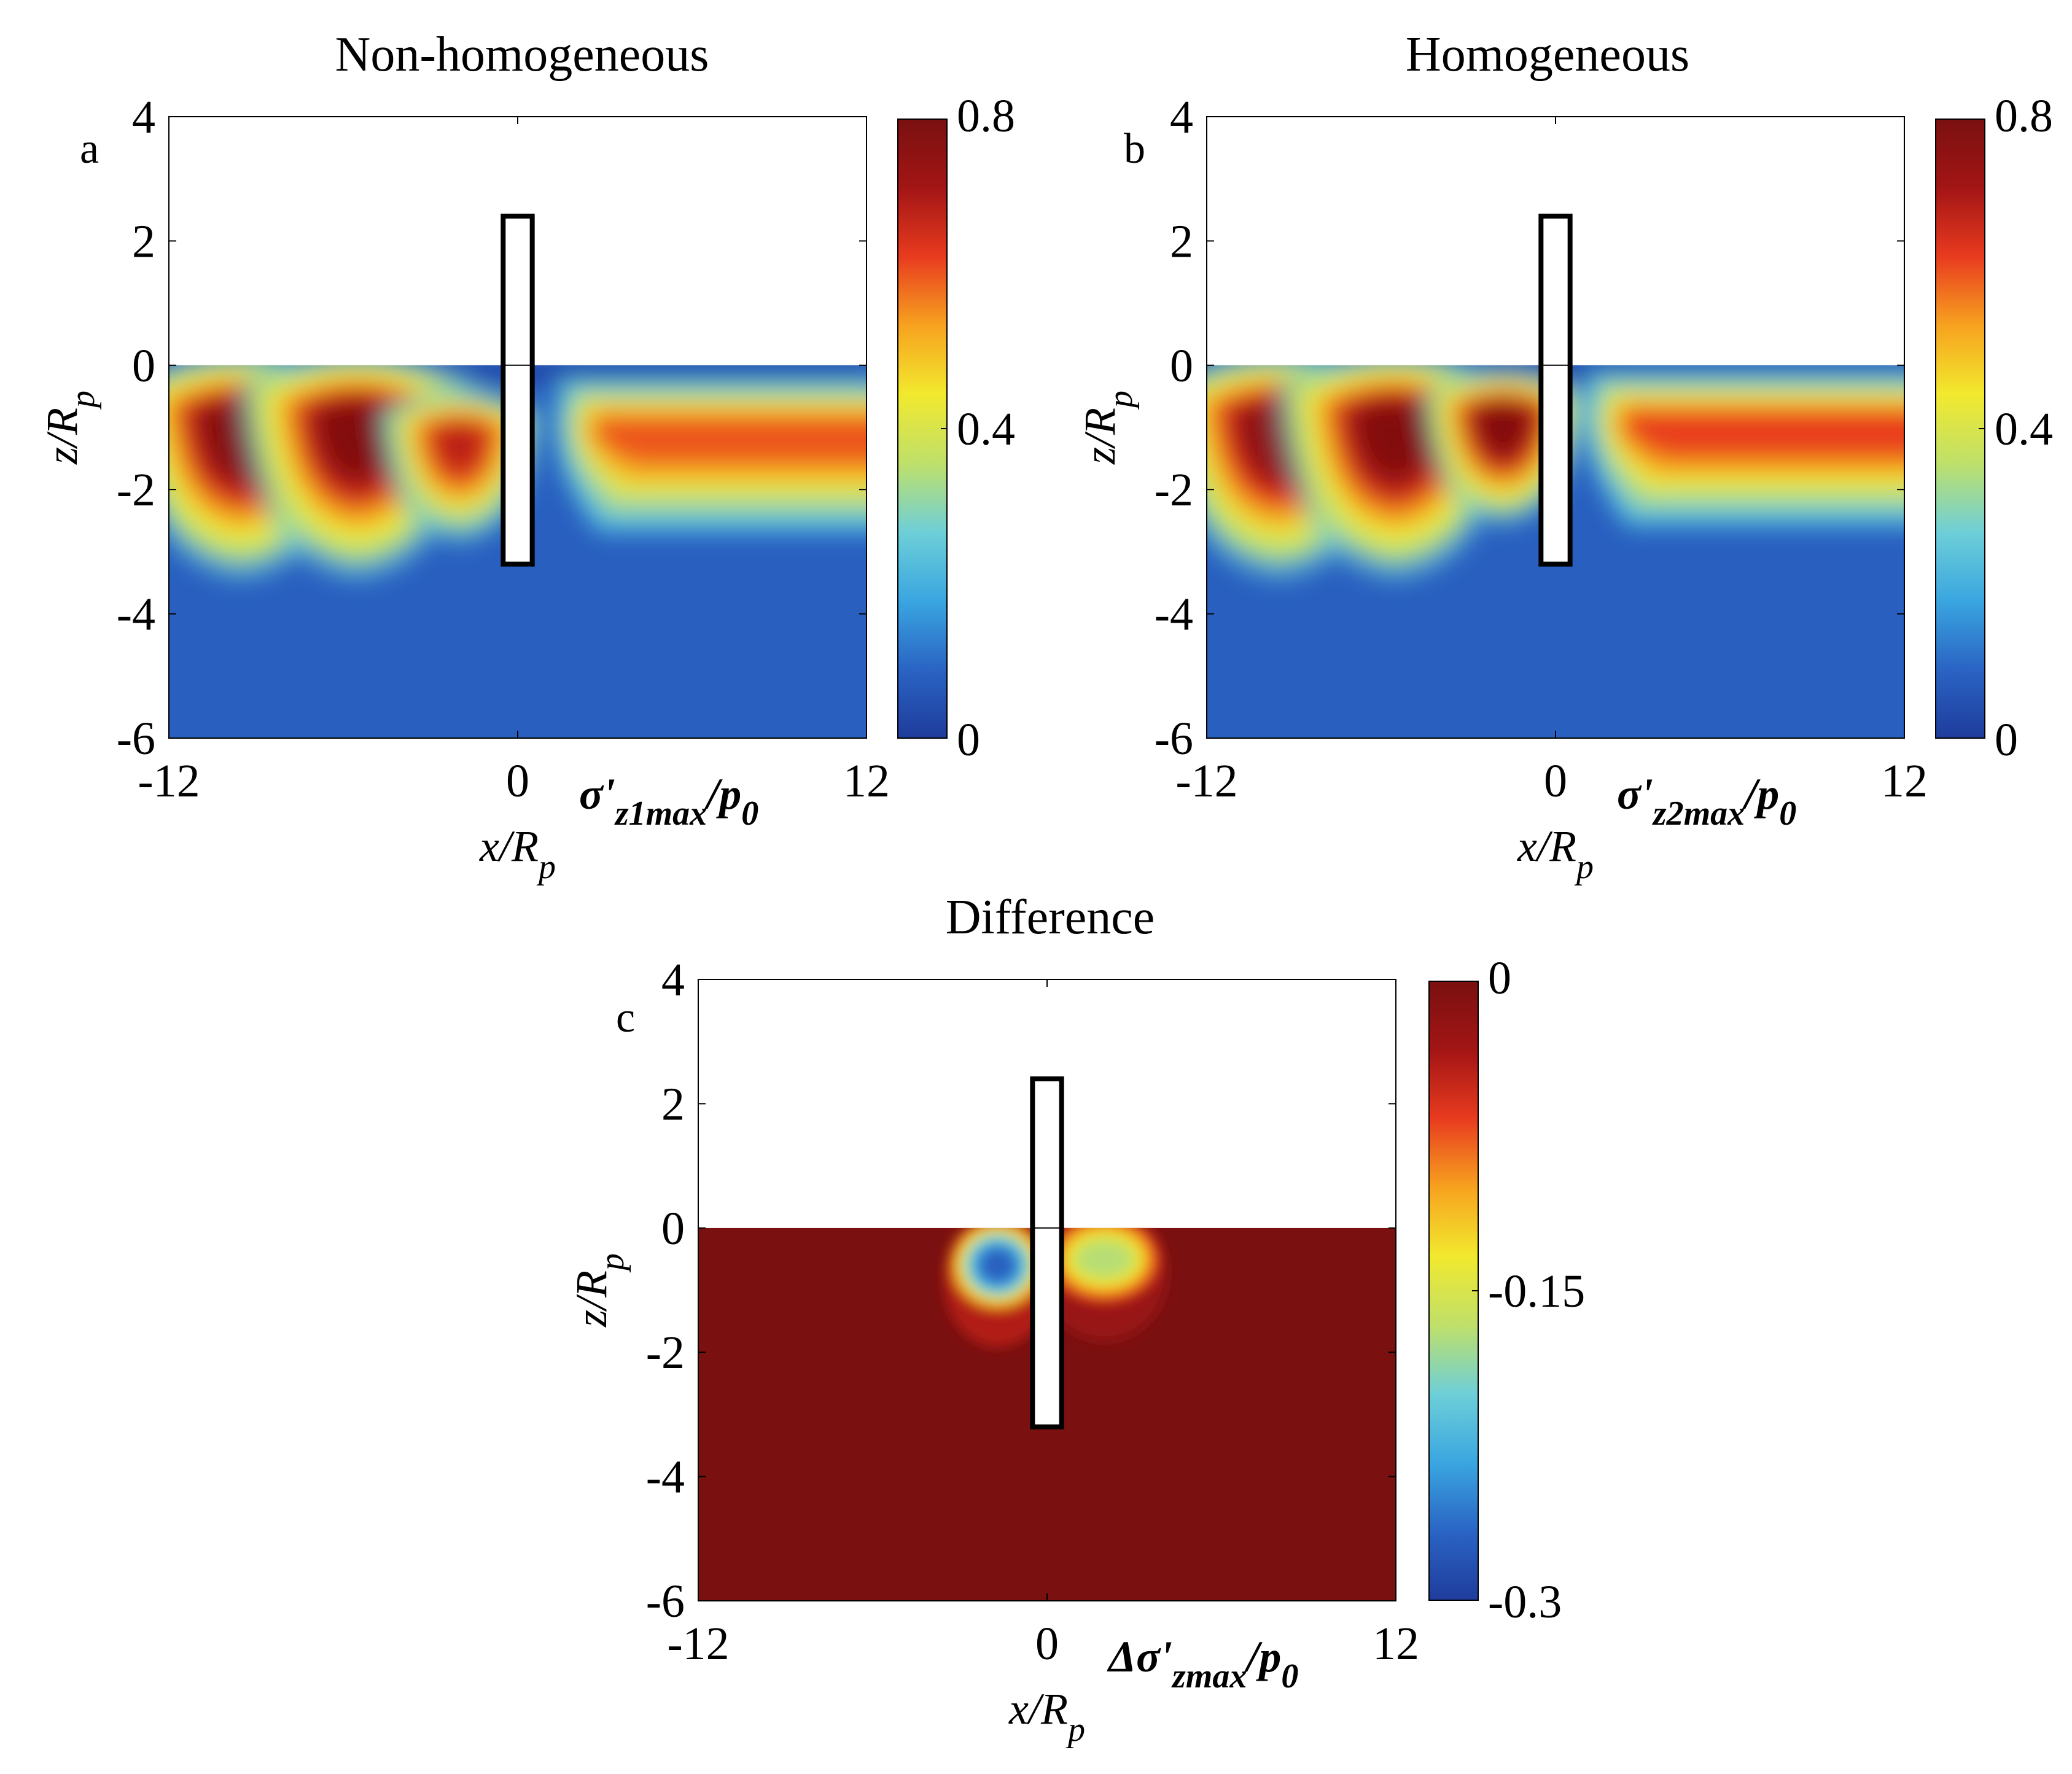 This screenshot has height=1774, width=2072. I want to click on colorbar-label-sub: zmax, so click(1209, 1676).